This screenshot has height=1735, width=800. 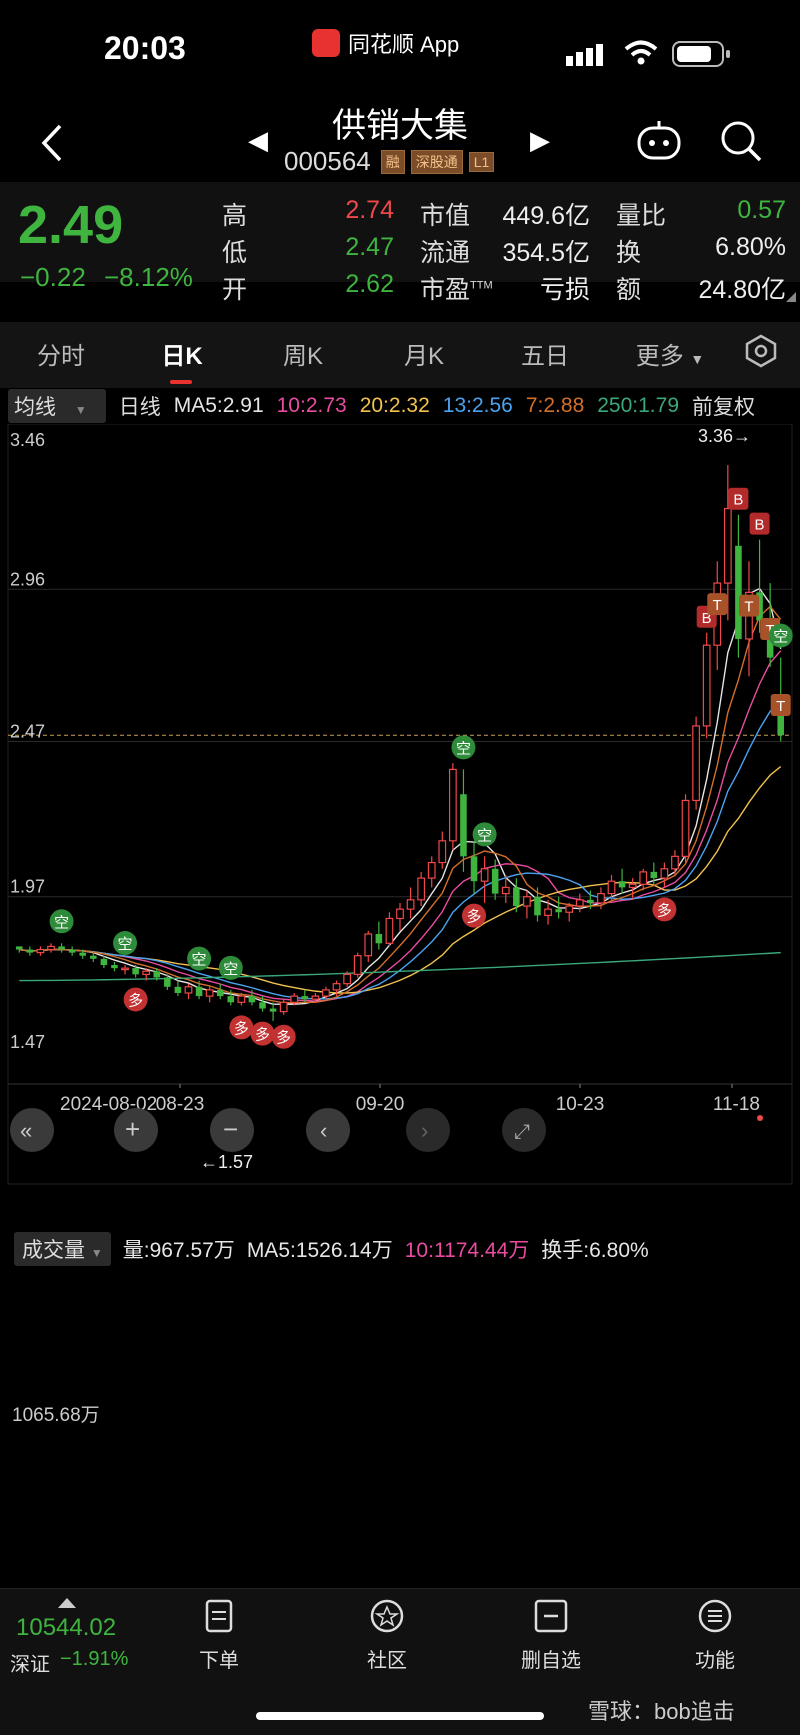 I want to click on bottom-bar, so click(x=400, y=1661).